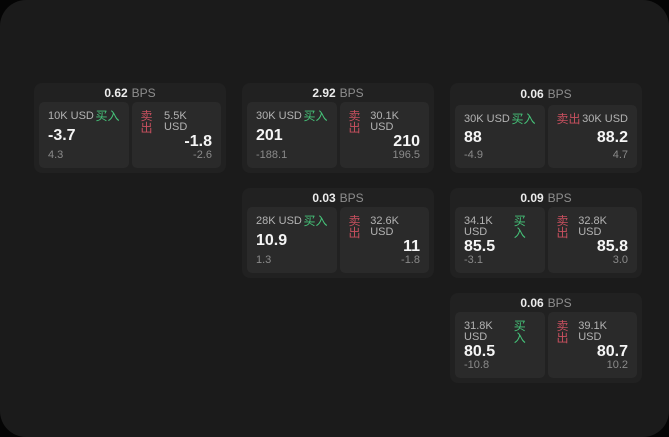  I want to click on bps-value: 0.62, so click(116, 92).